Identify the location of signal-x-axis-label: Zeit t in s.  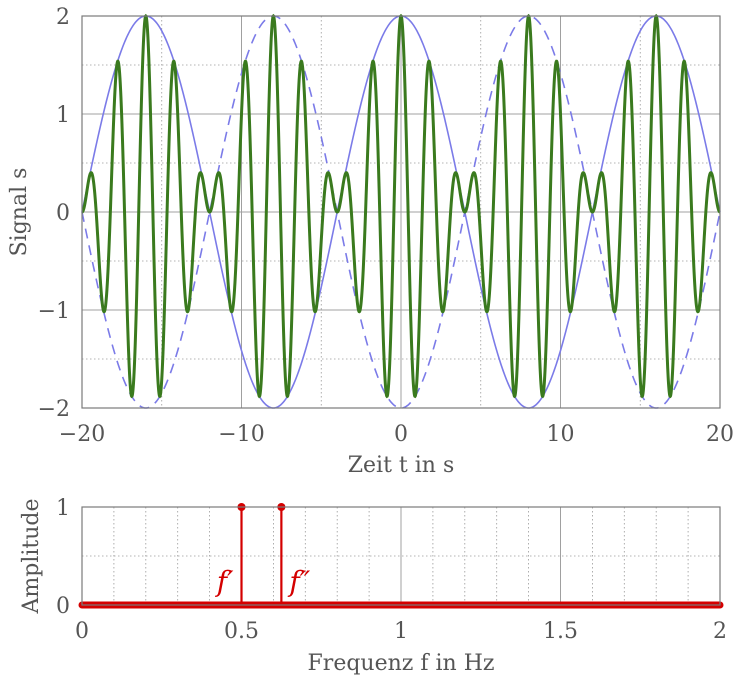
(401, 465).